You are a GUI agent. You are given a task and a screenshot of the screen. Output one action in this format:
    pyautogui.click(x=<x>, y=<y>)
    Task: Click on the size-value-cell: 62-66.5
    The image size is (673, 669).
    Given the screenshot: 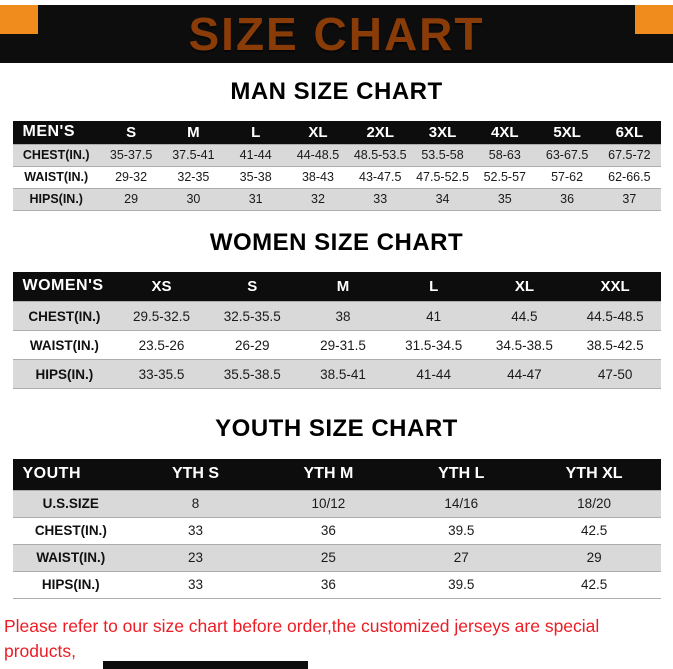 What is the action you would take?
    pyautogui.click(x=629, y=176)
    